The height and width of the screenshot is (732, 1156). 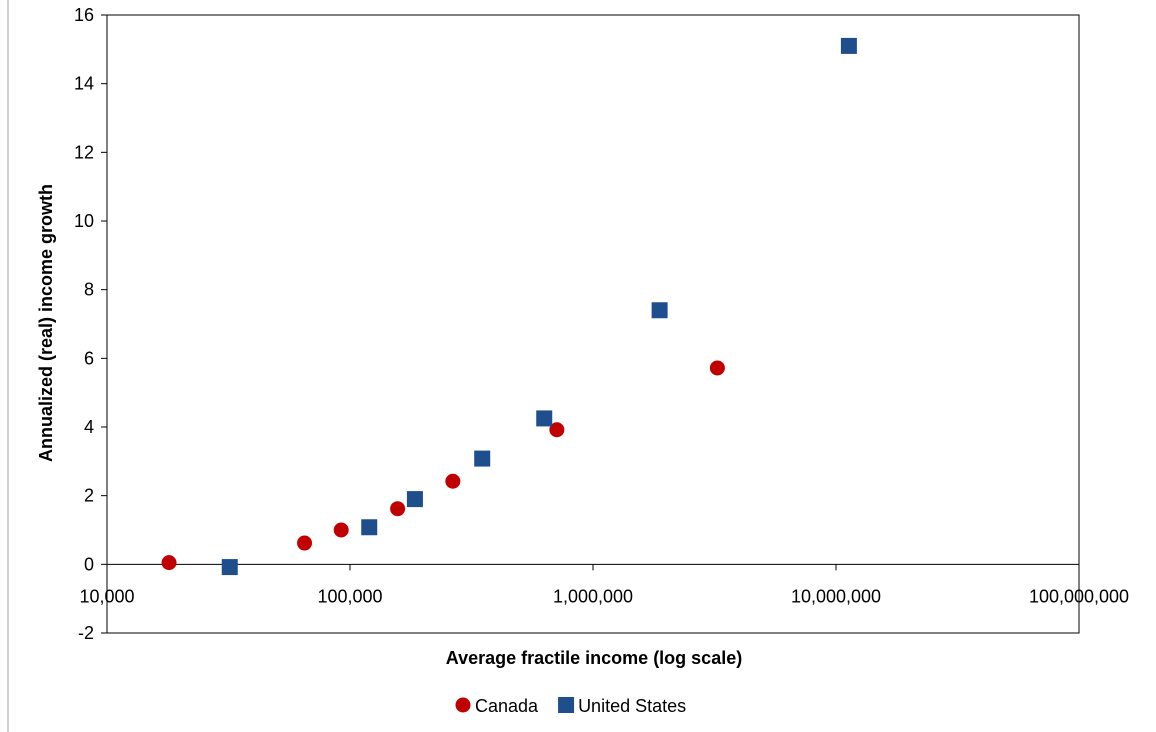 What do you see at coordinates (1079, 596) in the screenshot?
I see `x-tick-label: 100,000,000` at bounding box center [1079, 596].